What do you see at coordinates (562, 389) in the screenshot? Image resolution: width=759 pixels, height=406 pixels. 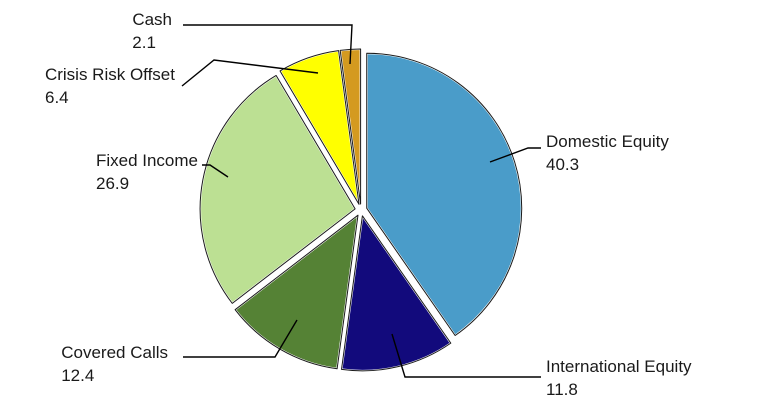 I see `slice-label-value: 11.8` at bounding box center [562, 389].